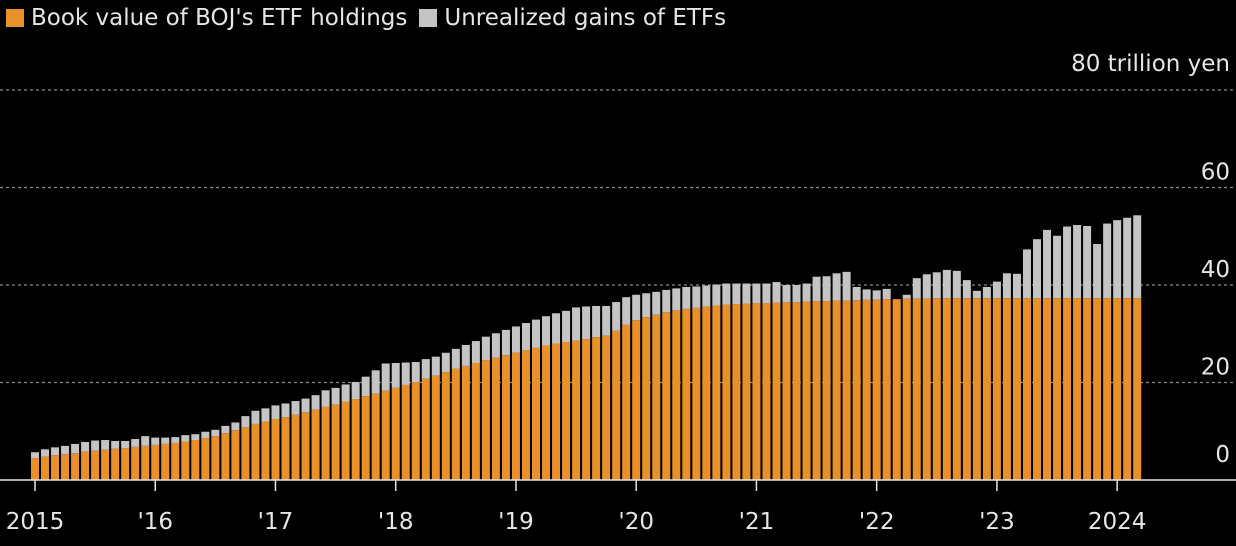 The height and width of the screenshot is (546, 1236). I want to click on legend-item-unrealized-gains: Unrealized gains of ETFs, so click(572, 18).